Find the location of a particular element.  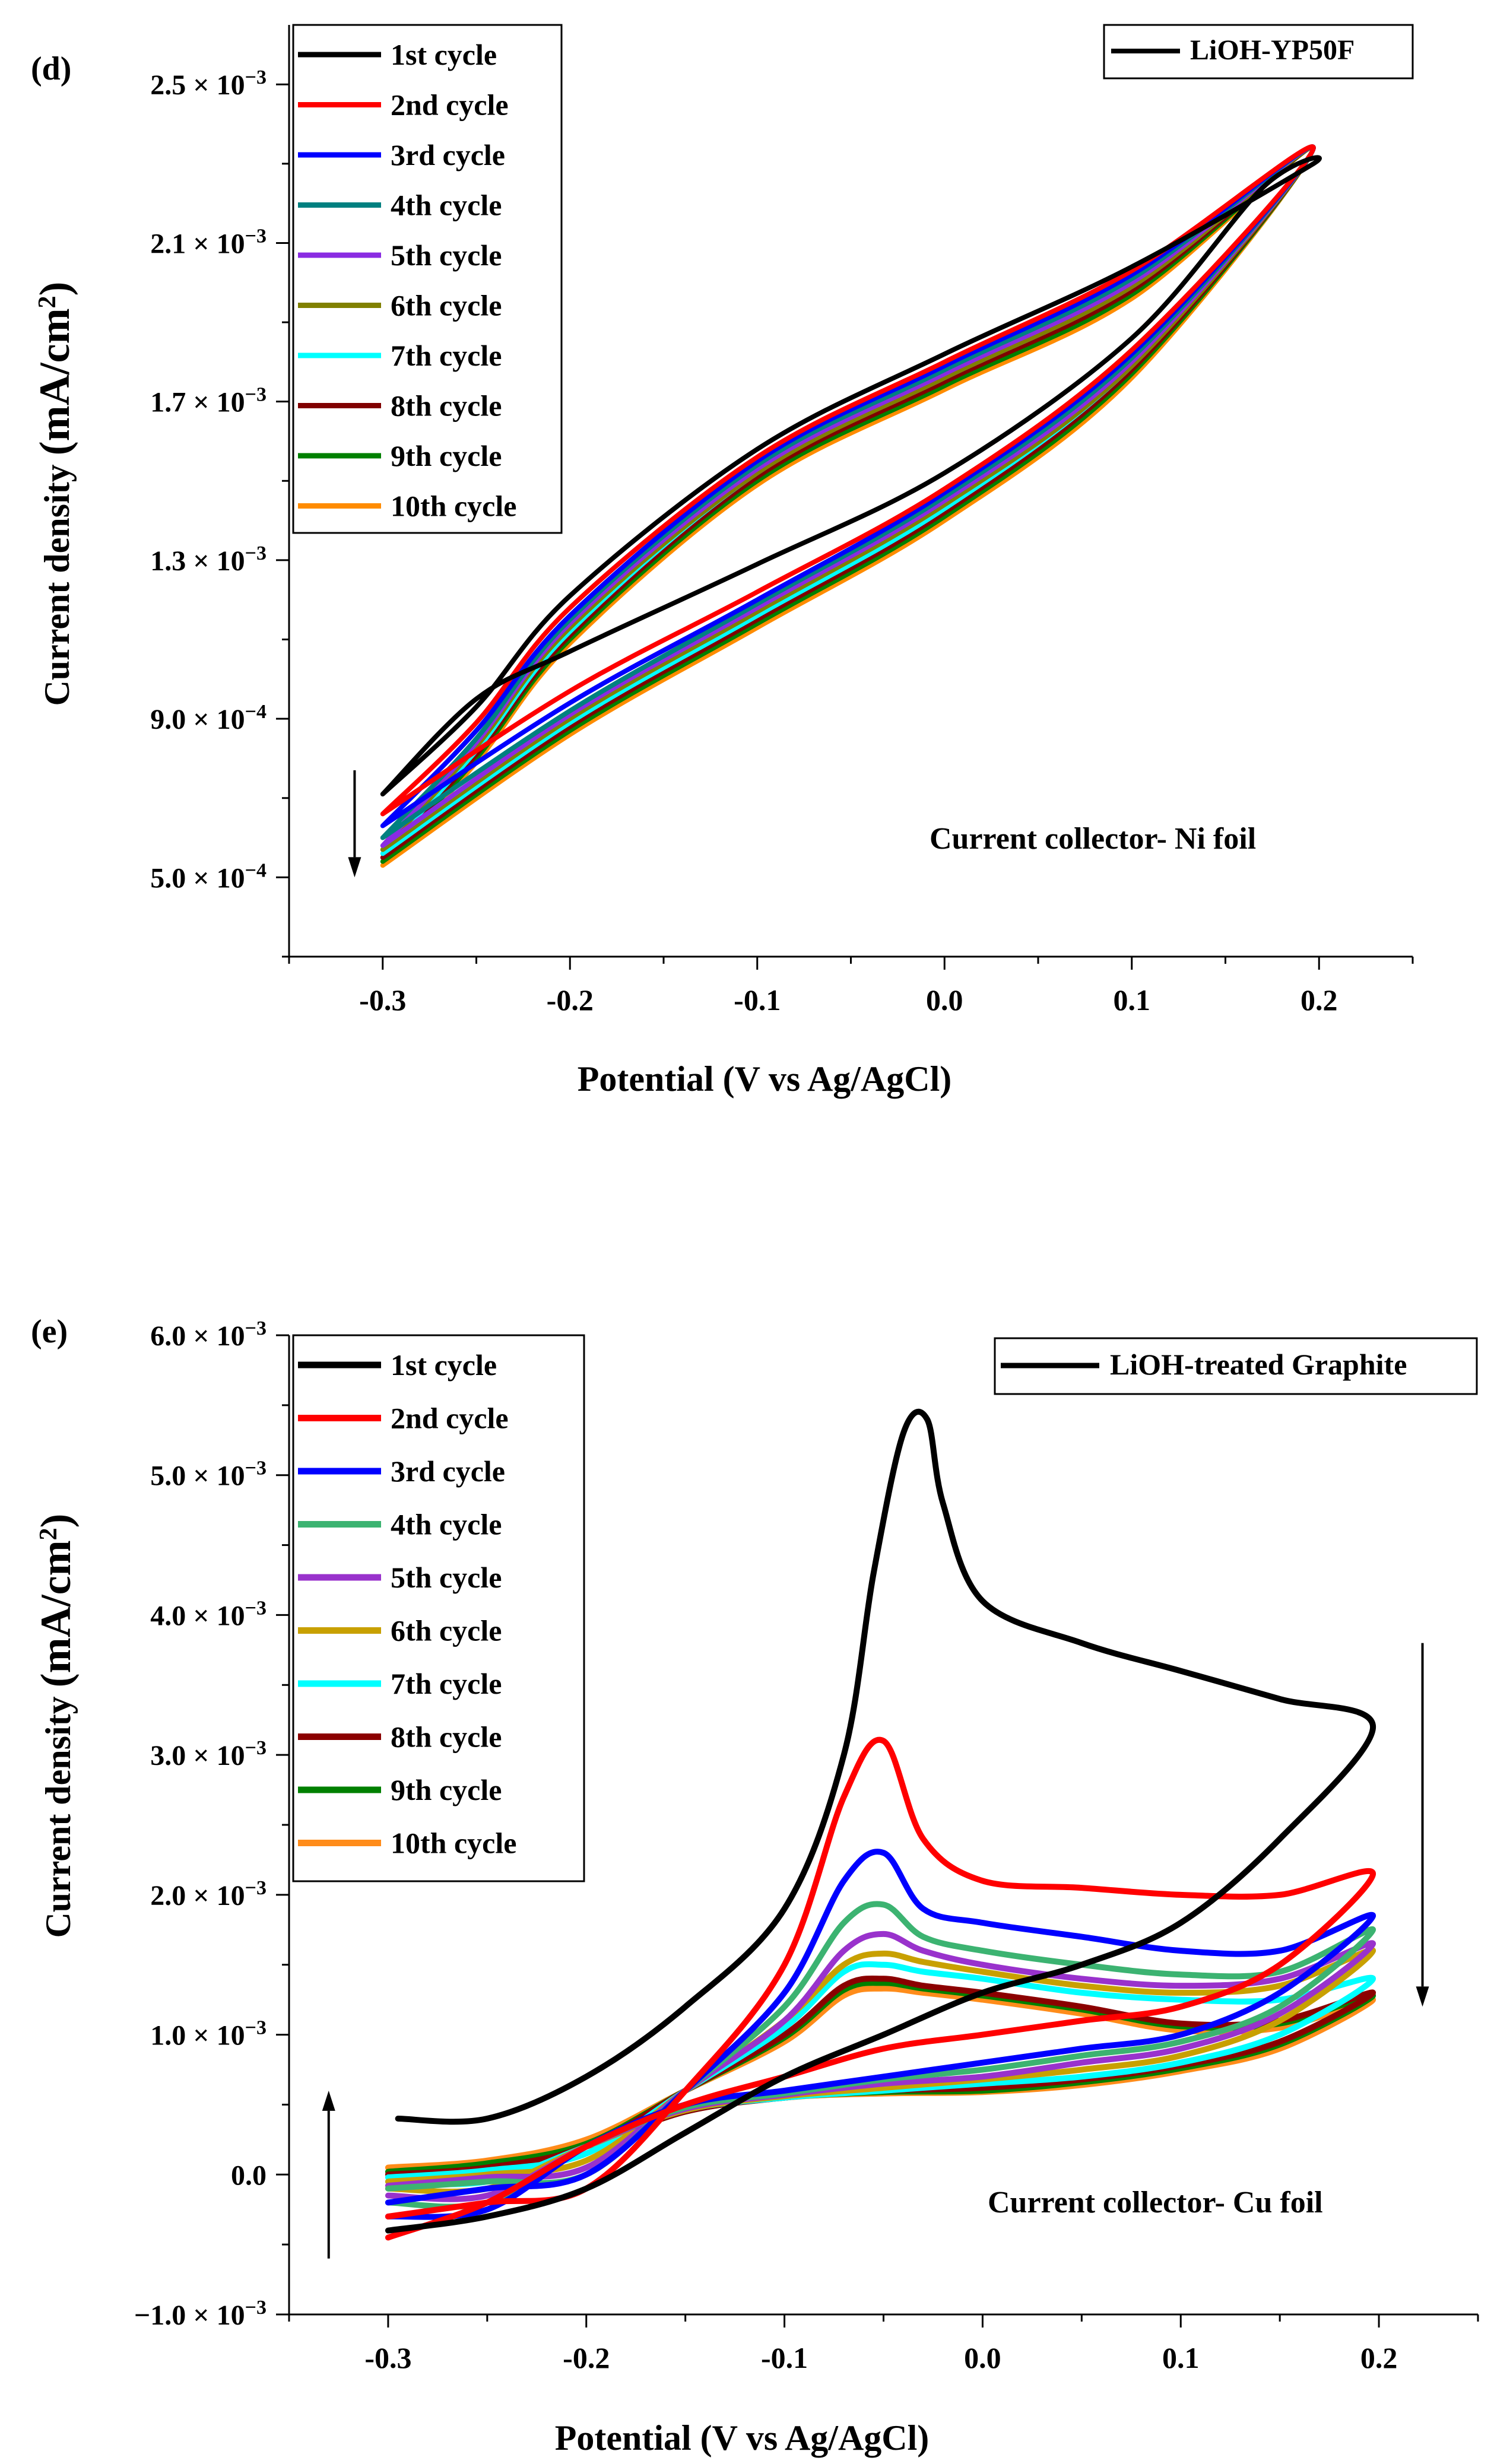

panel-label: (d) is located at coordinates (51, 68).